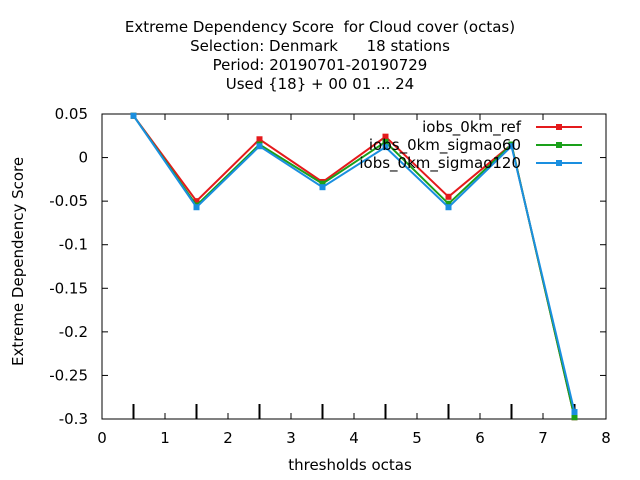 This screenshot has width=640, height=480. What do you see at coordinates (472, 127) in the screenshot?
I see `legend-label: iobs_0km_ref` at bounding box center [472, 127].